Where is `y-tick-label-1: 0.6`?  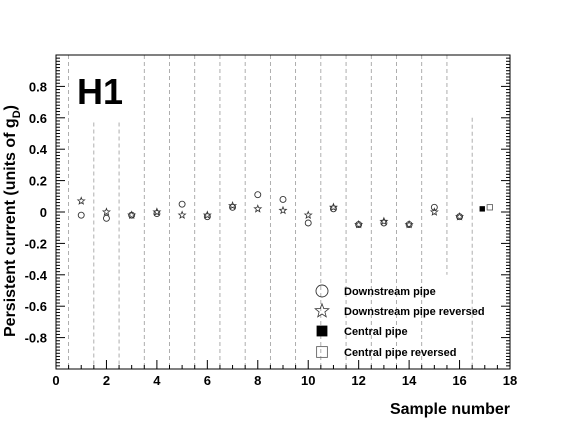 y-tick-label-1: 0.6 is located at coordinates (38, 118).